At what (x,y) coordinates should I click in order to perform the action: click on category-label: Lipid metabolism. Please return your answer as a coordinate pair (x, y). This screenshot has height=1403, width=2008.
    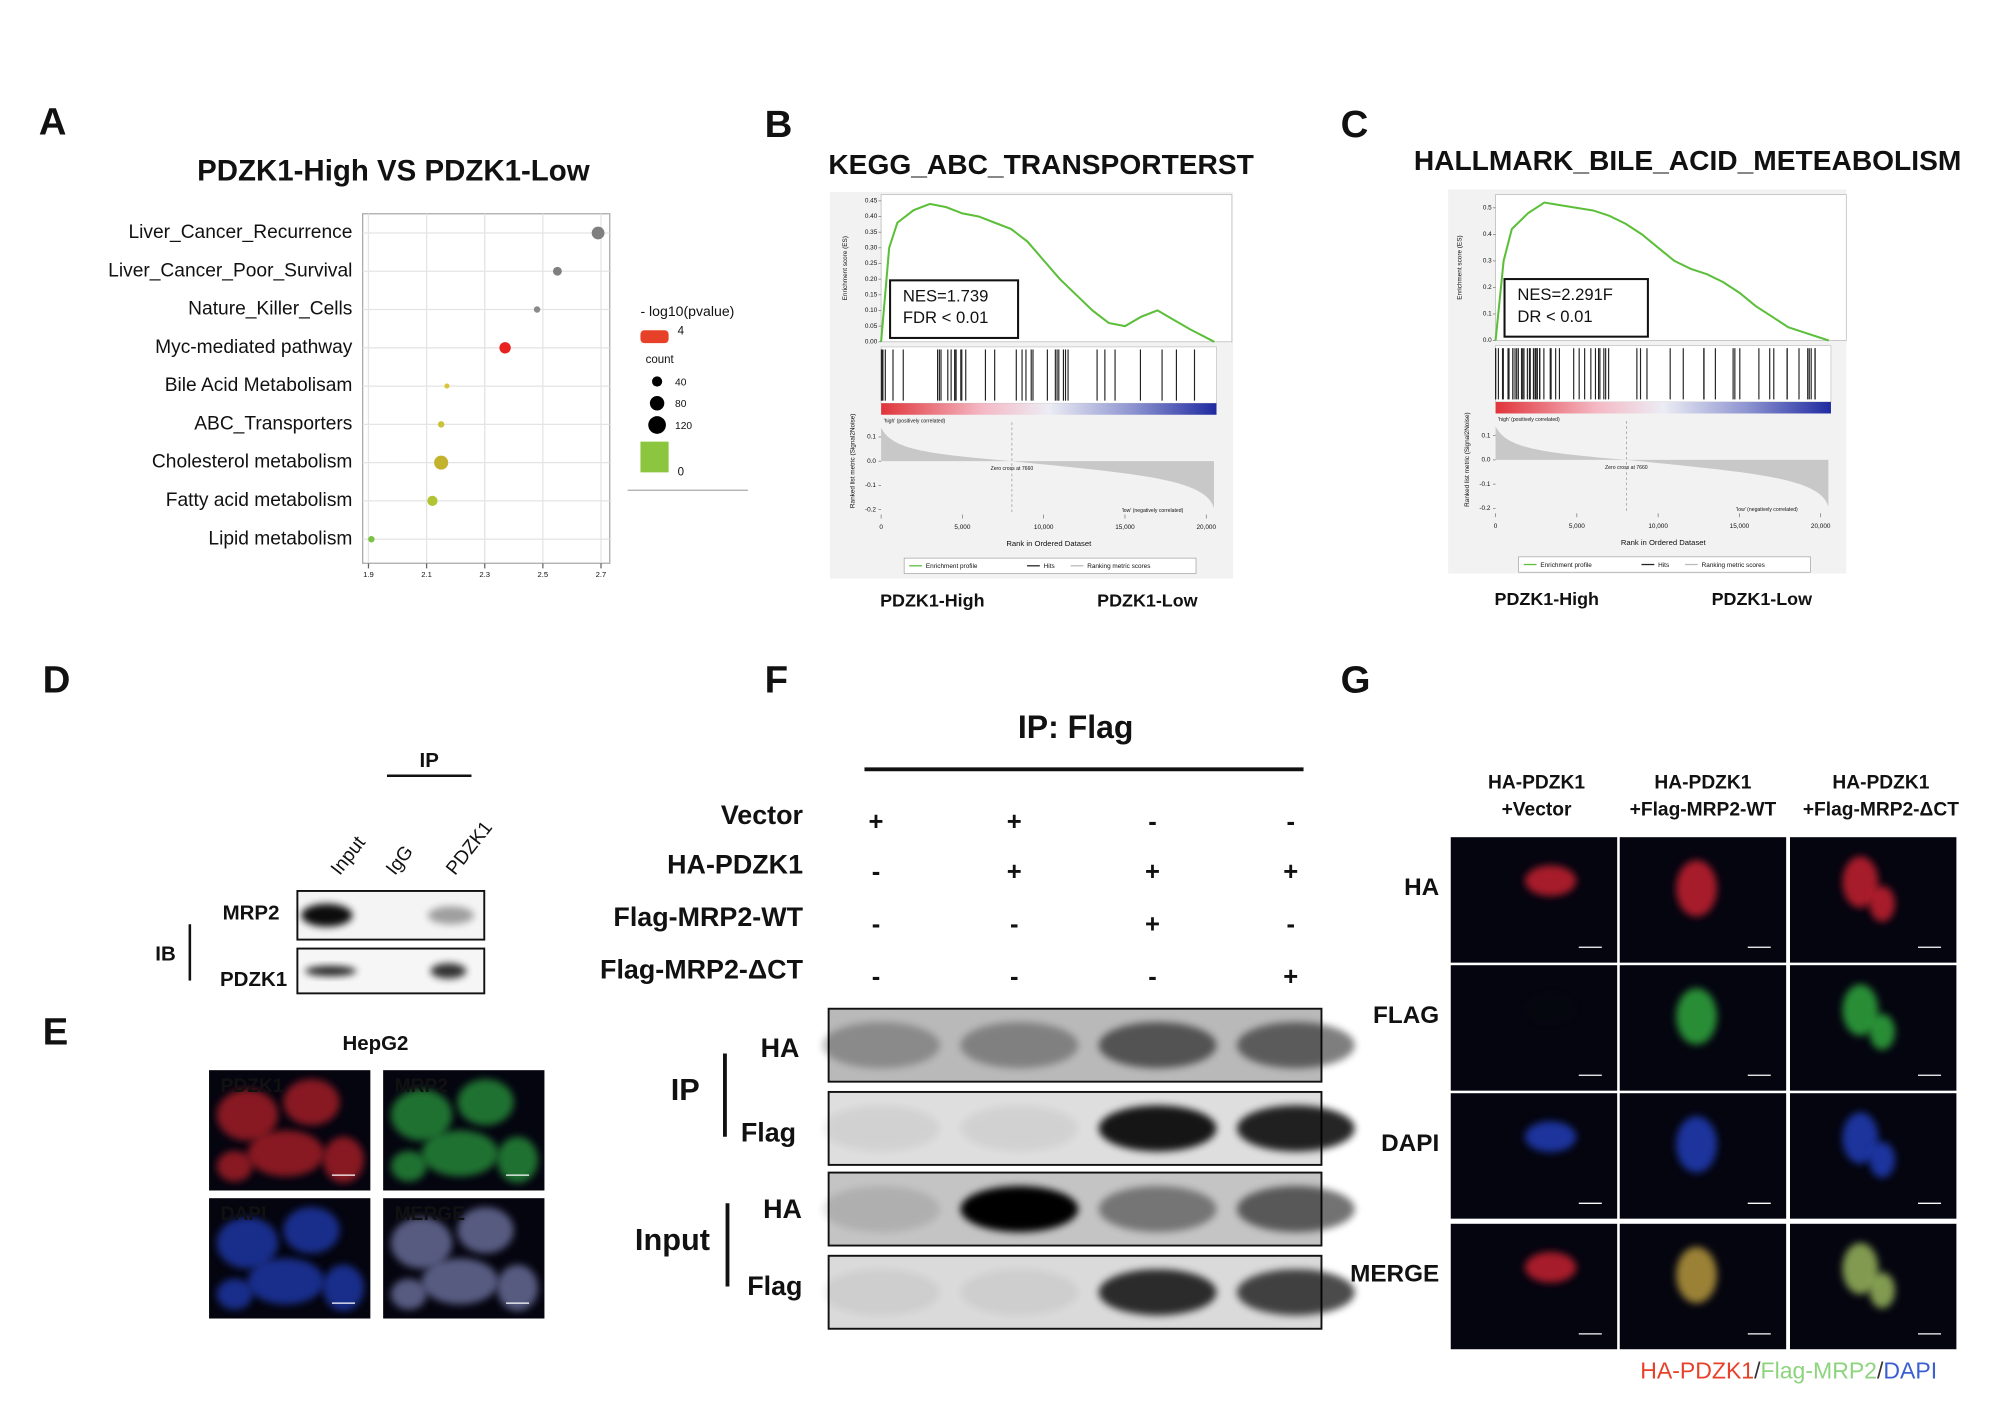
    Looking at the image, I should click on (280, 538).